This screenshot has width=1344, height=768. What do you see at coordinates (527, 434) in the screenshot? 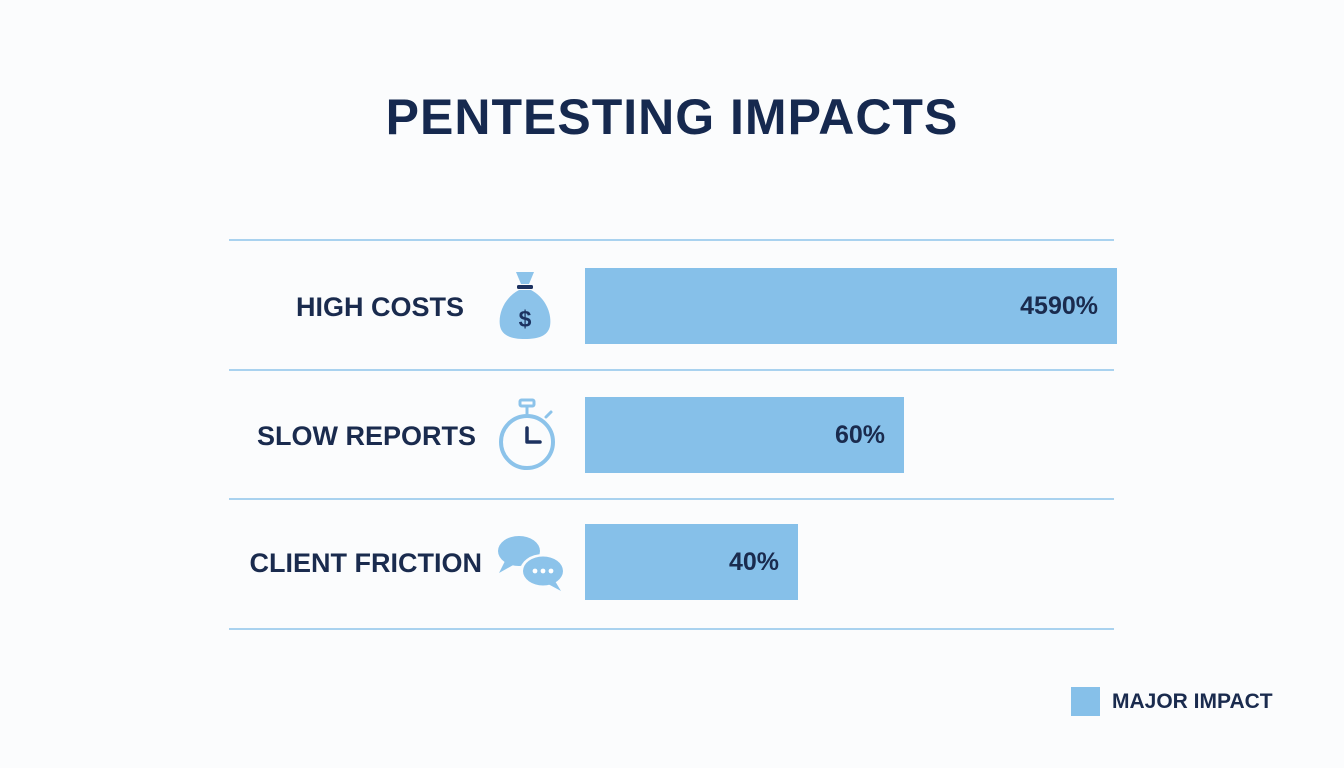
I see `stopwatch-icon` at bounding box center [527, 434].